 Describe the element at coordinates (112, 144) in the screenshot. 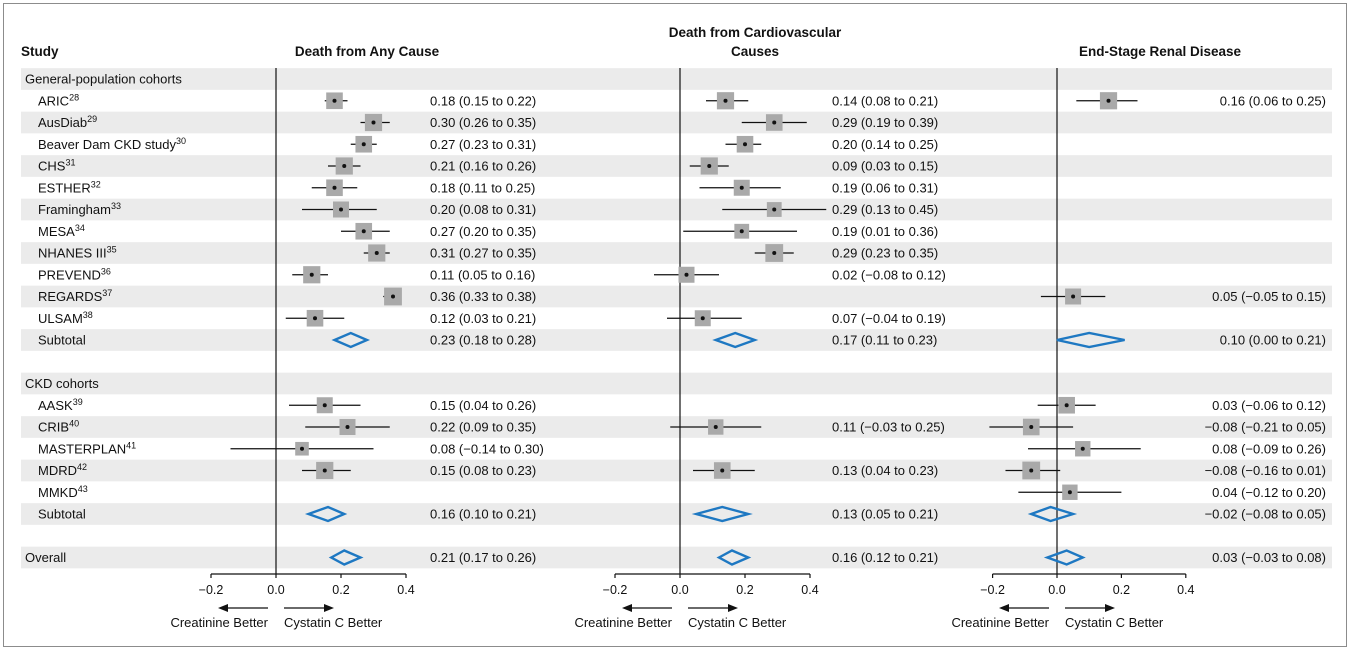

I see `study-label-beaver-dam-ckd-study: Beaver Dam CKD study30` at that location.